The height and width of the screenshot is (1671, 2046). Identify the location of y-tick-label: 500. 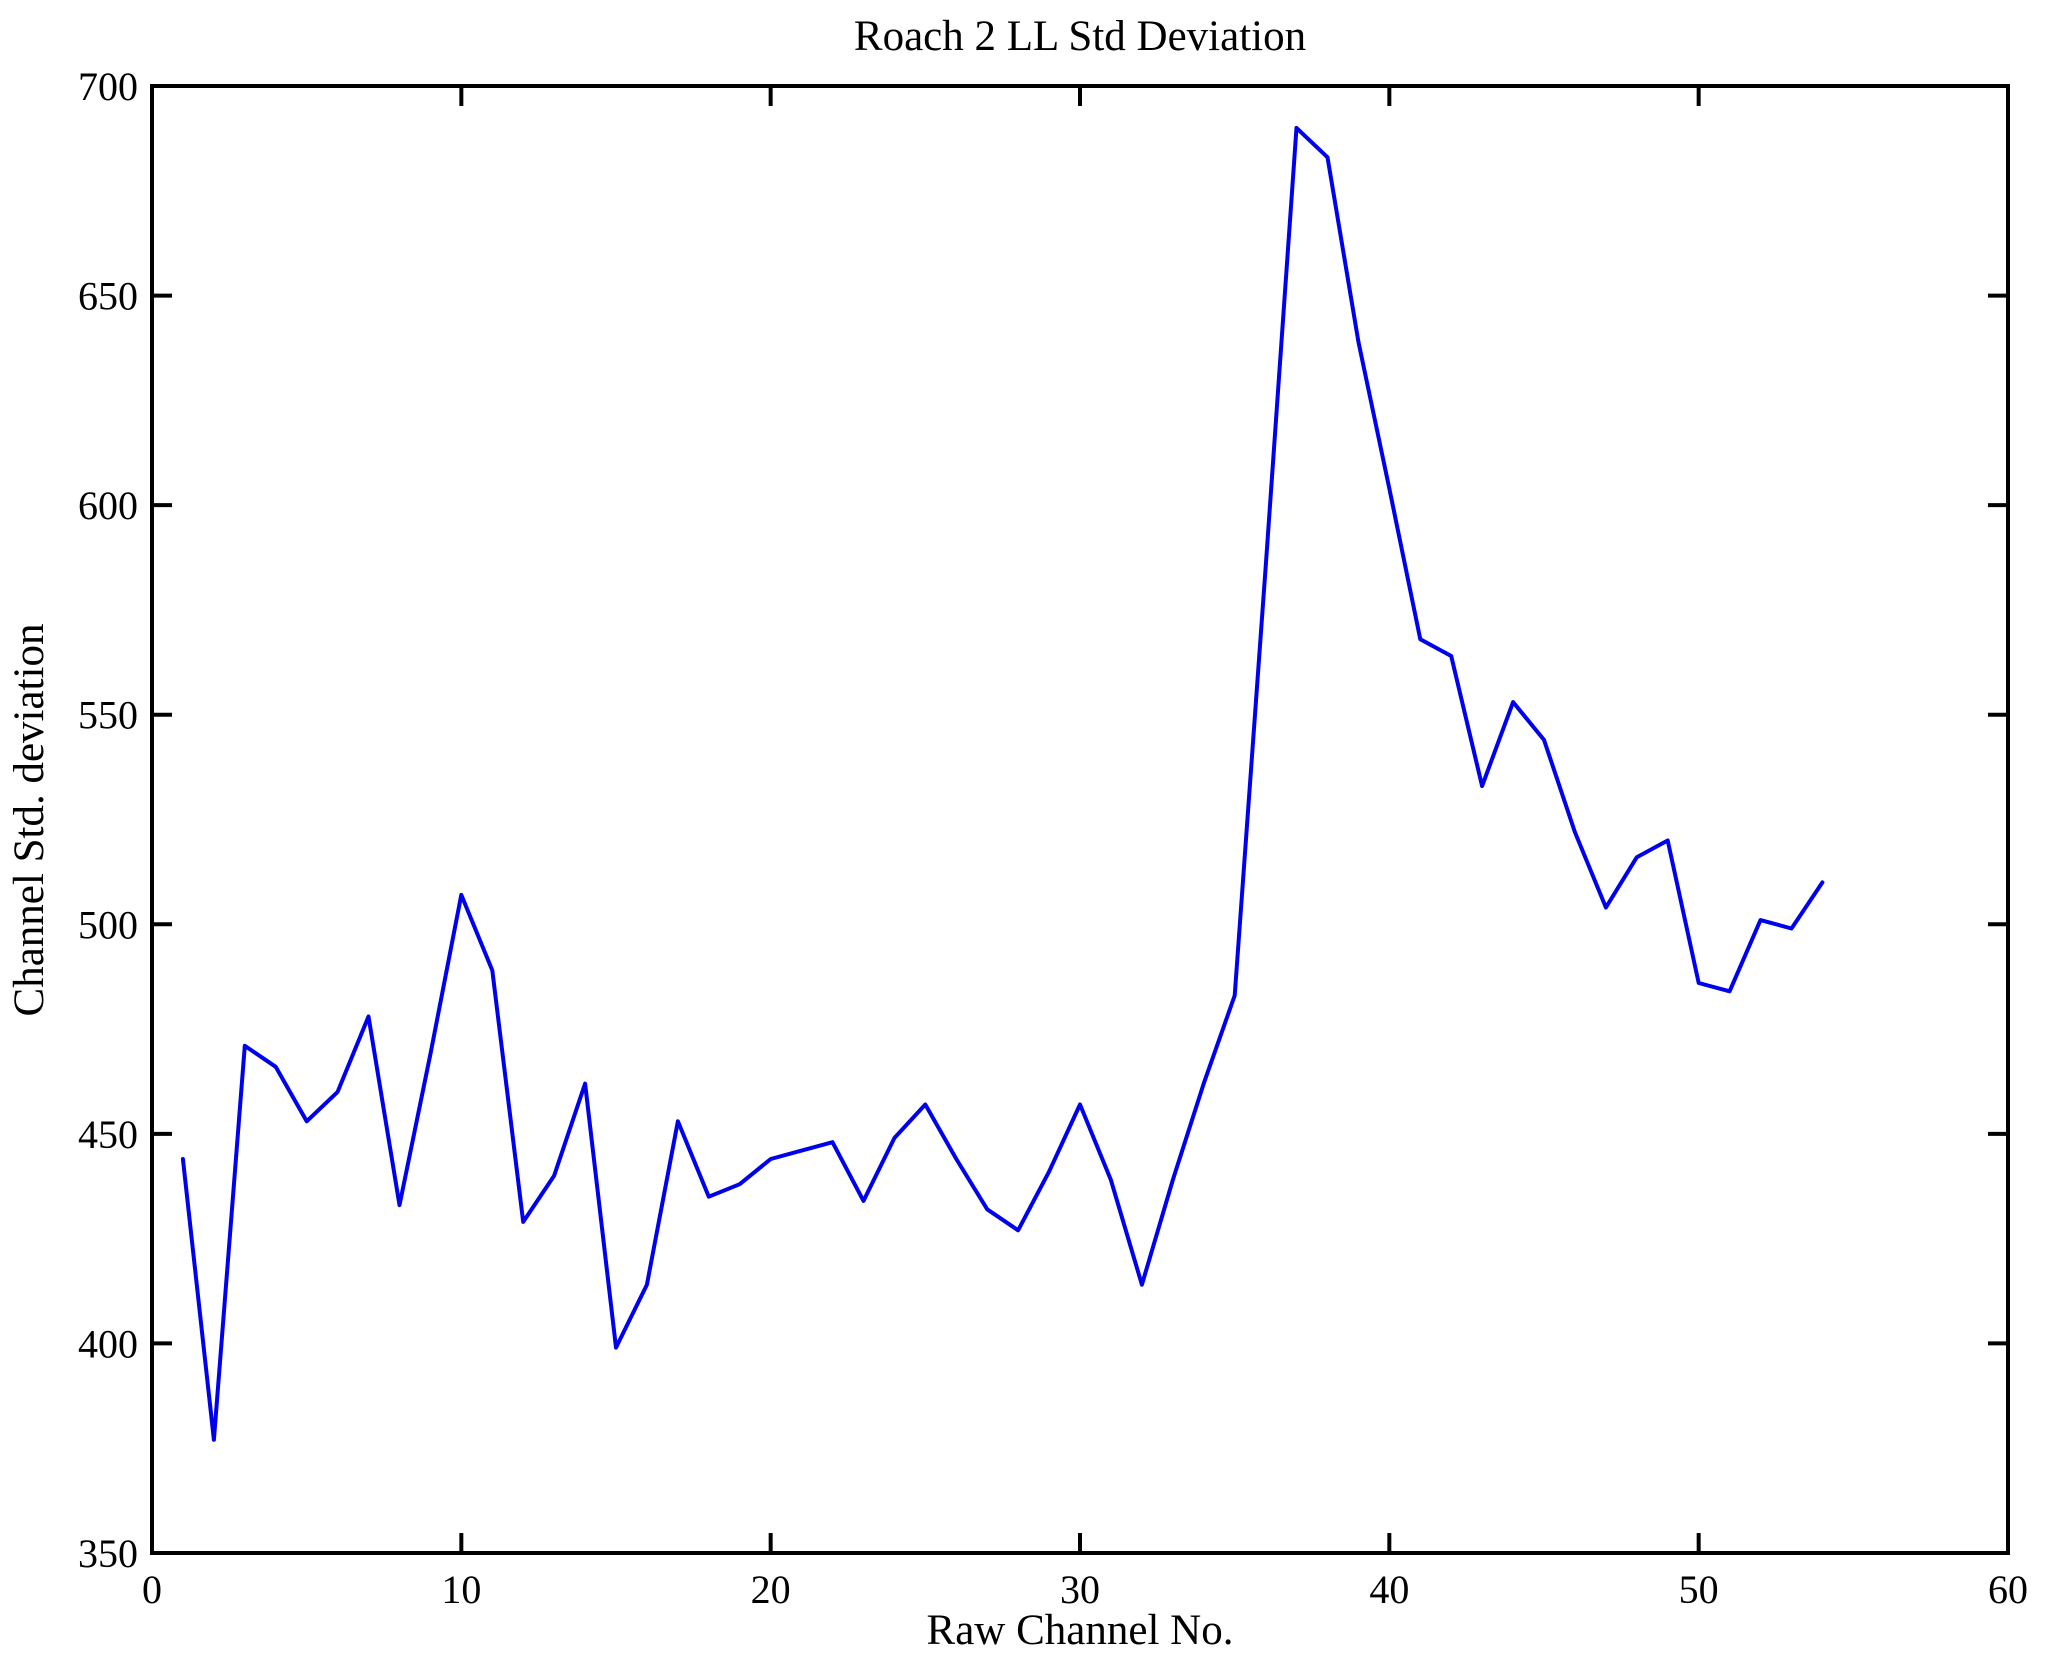
(108, 924).